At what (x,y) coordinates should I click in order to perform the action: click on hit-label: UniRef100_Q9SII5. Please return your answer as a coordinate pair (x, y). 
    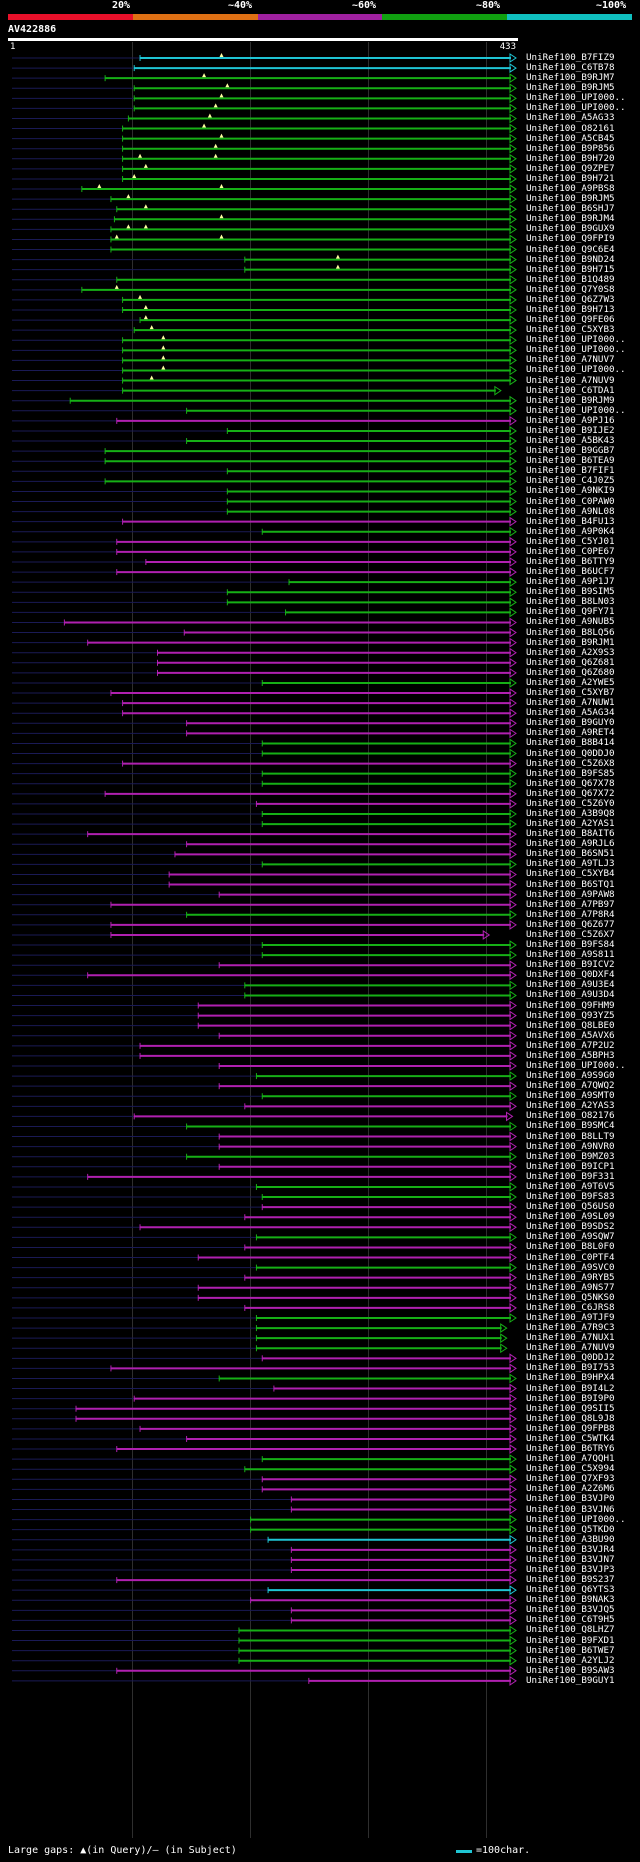
    Looking at the image, I should click on (570, 1408).